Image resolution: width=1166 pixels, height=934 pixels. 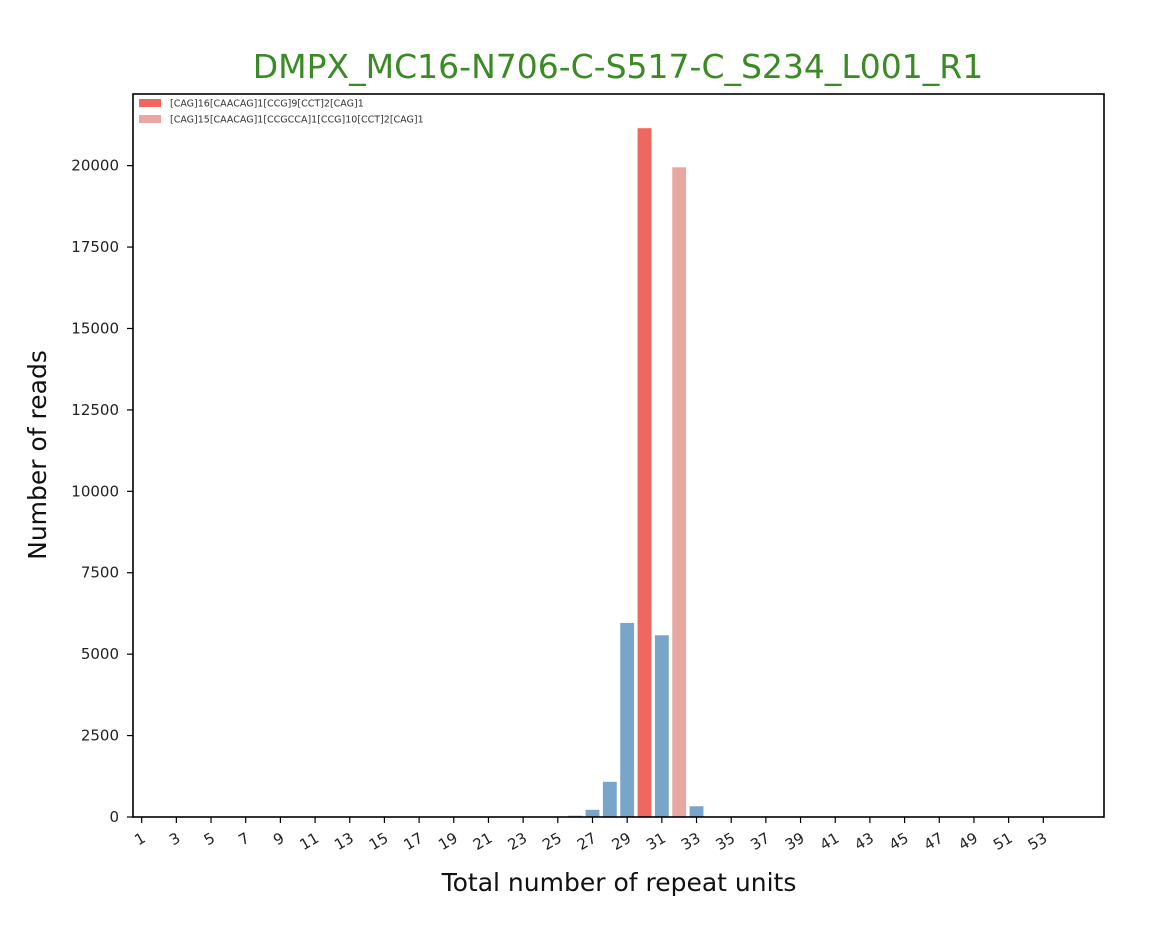 I want to click on x-tick-label: 53, so click(x=1038, y=841).